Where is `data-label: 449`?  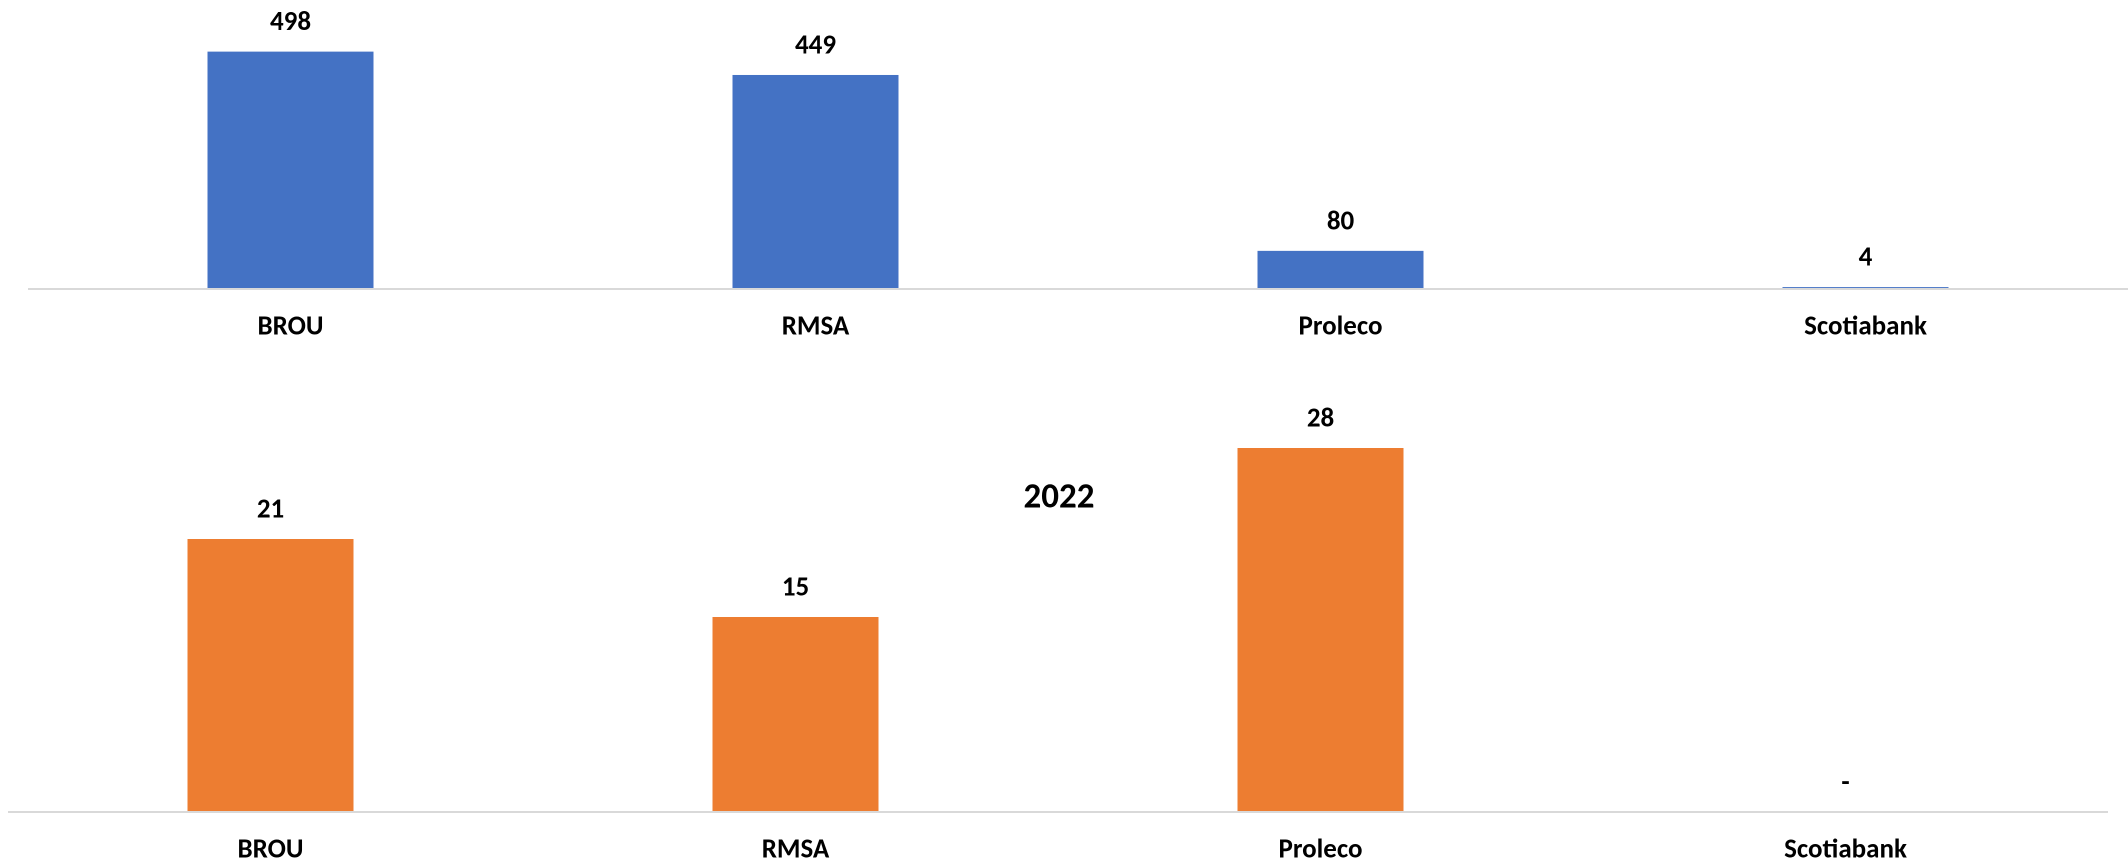 data-label: 449 is located at coordinates (815, 45).